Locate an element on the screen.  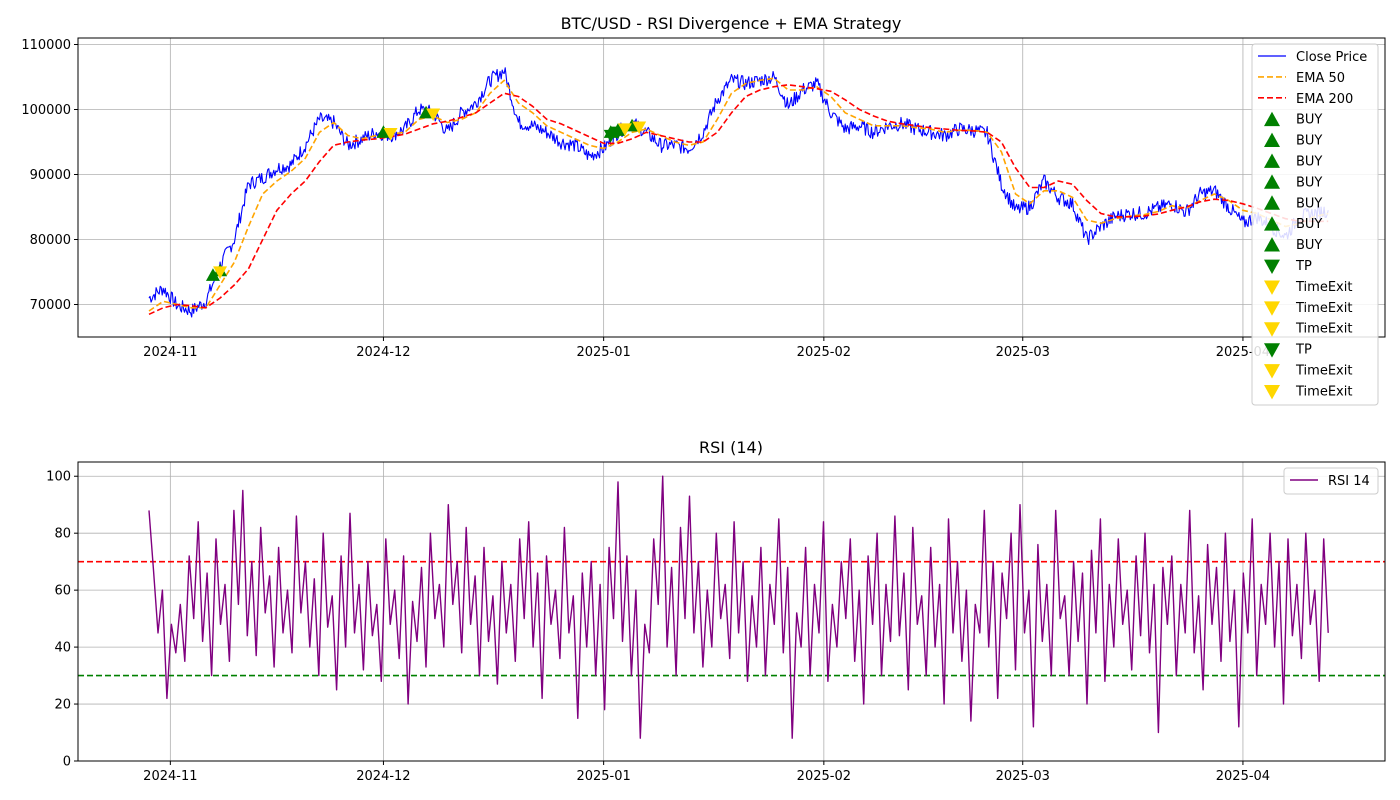
rsi-xtick-label: 2024-11 is located at coordinates (170, 776).